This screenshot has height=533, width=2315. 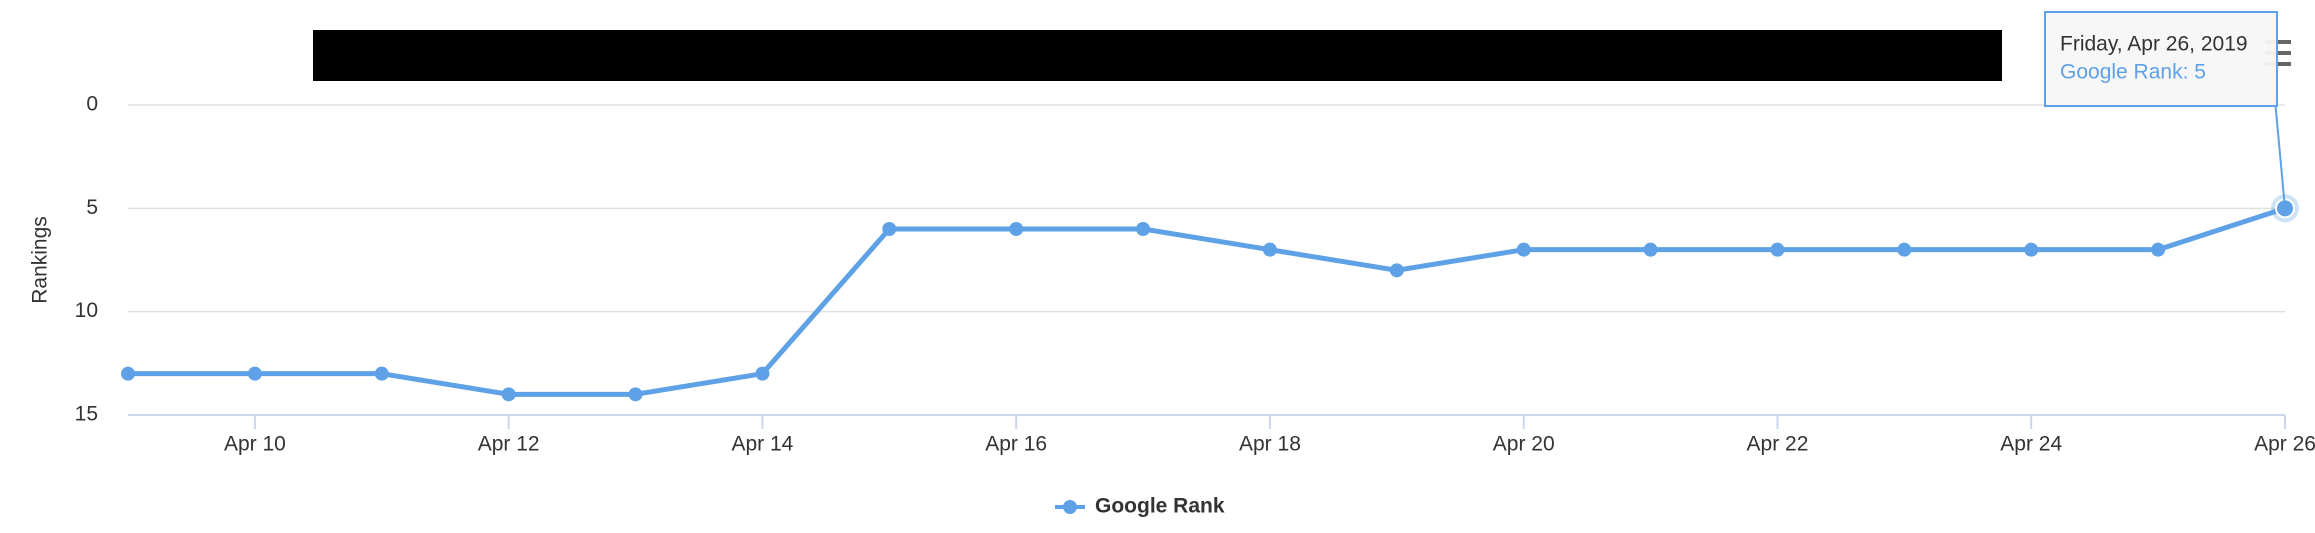 I want to click on y-tick-label: 5, so click(x=92, y=207).